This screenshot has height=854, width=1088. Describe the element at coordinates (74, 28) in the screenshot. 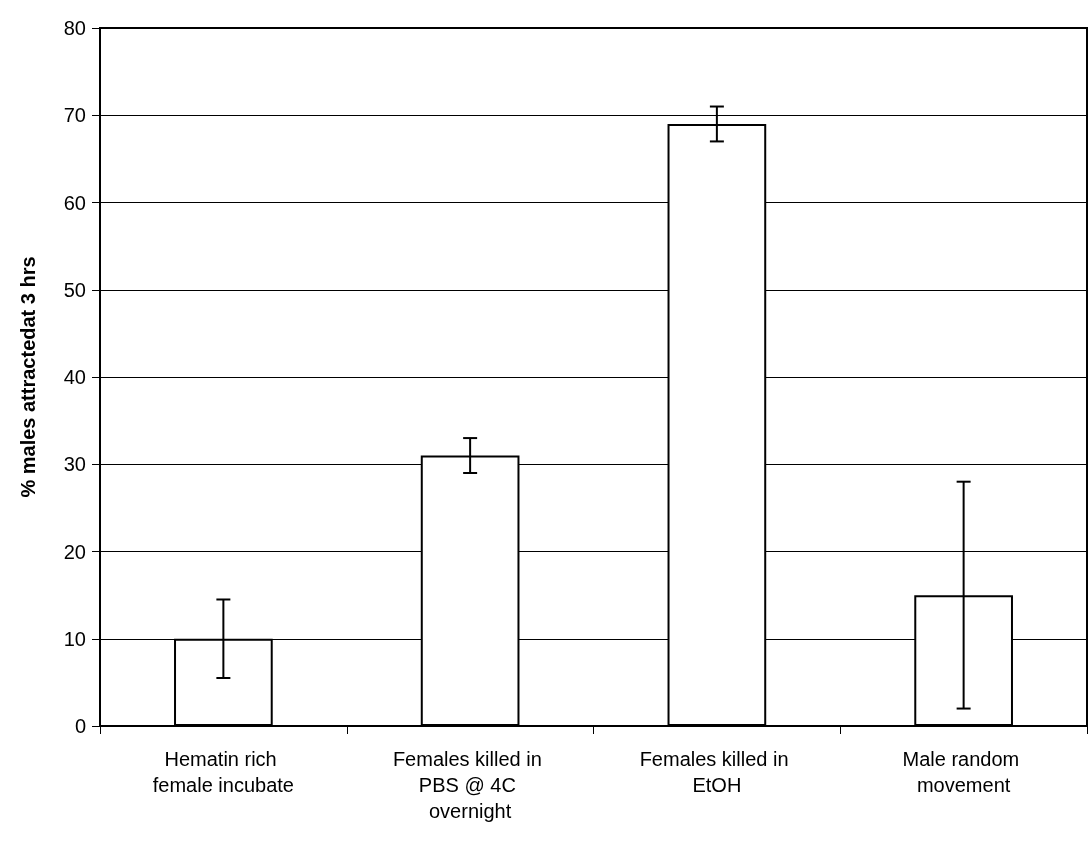

I see `y-tick-label: 80` at that location.